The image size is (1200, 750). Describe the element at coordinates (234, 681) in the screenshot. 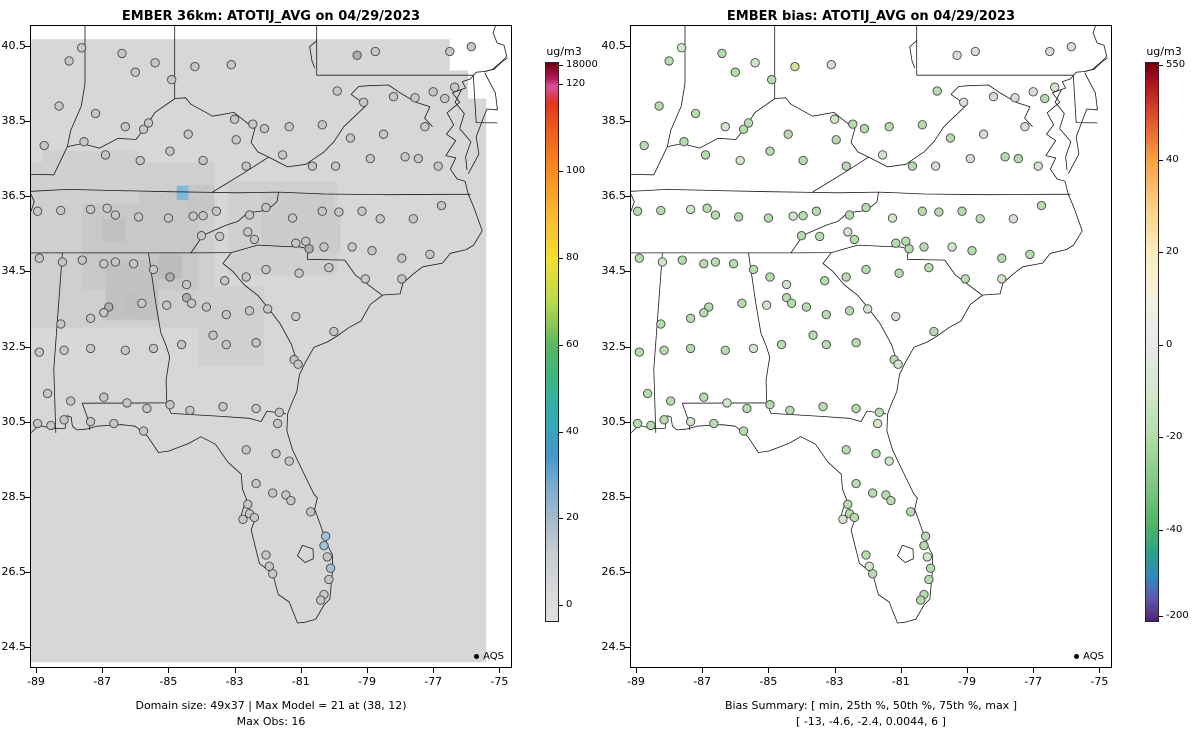

I see `x-tick-label: -83` at that location.